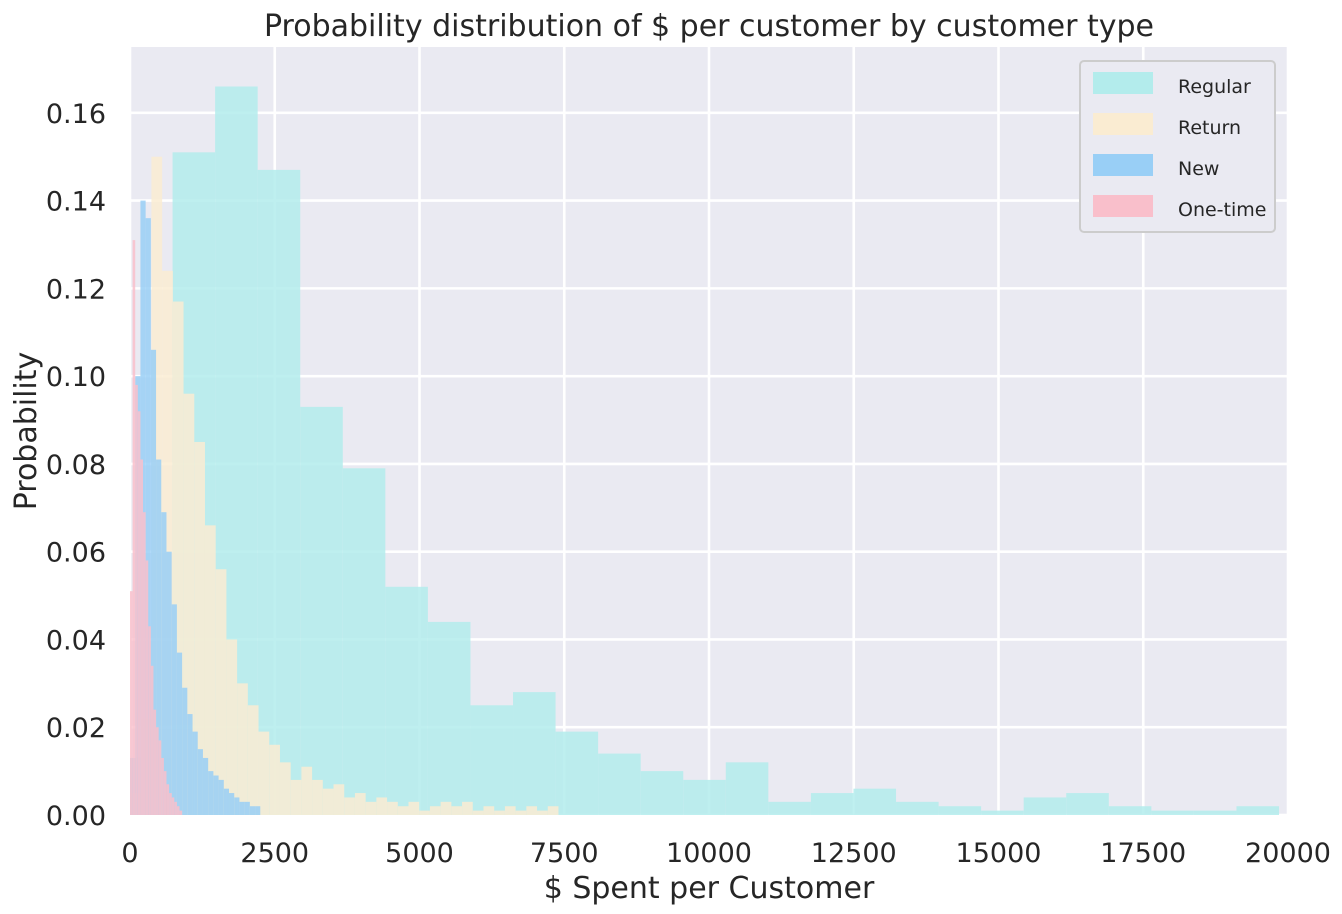  I want to click on y-axis-ticks: 0.00 0.02 0.04 0.06 0.08 0.10 0.12 0.14 0.16, so click(76, 465).